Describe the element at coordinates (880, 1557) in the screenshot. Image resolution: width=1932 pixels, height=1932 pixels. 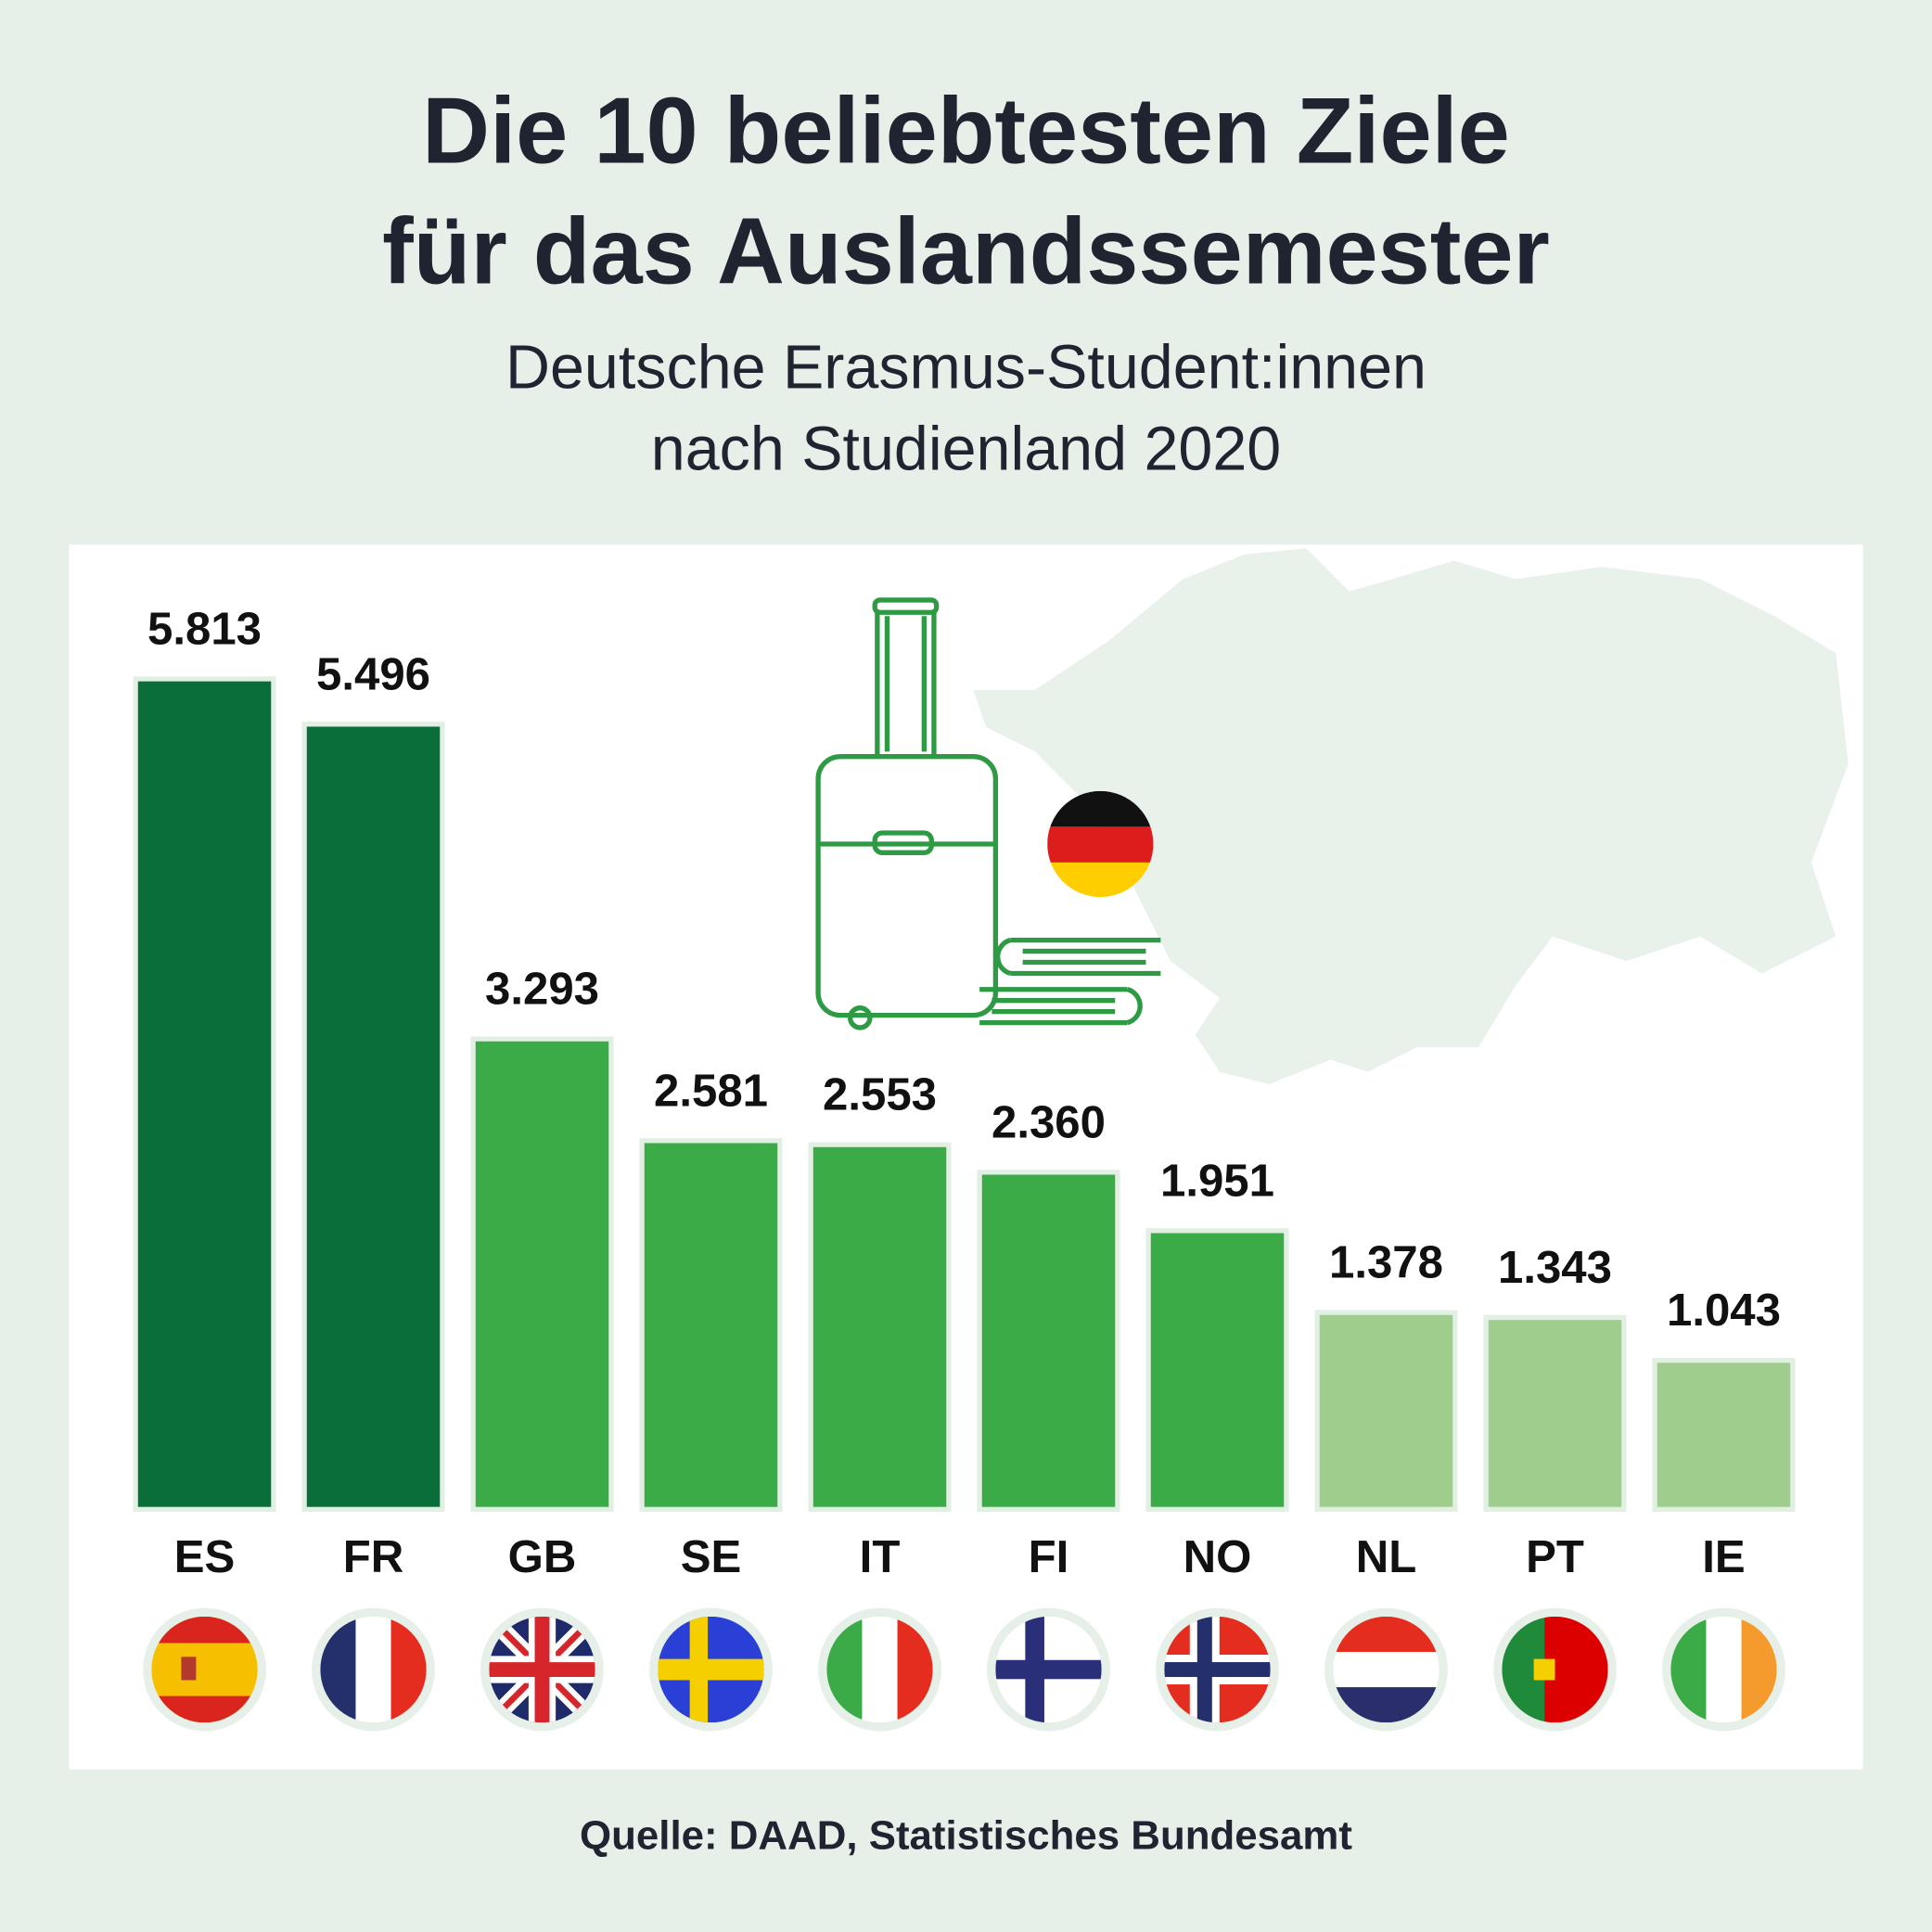
I see `x-tick-label: IT` at that location.